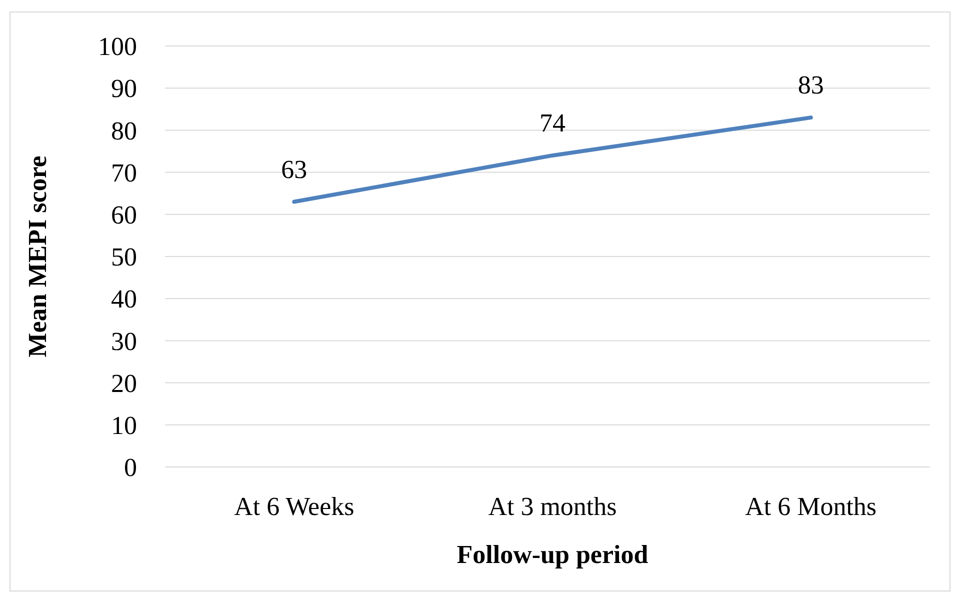 This screenshot has width=955, height=593. What do you see at coordinates (130, 467) in the screenshot?
I see `y-tick-label: 0` at bounding box center [130, 467].